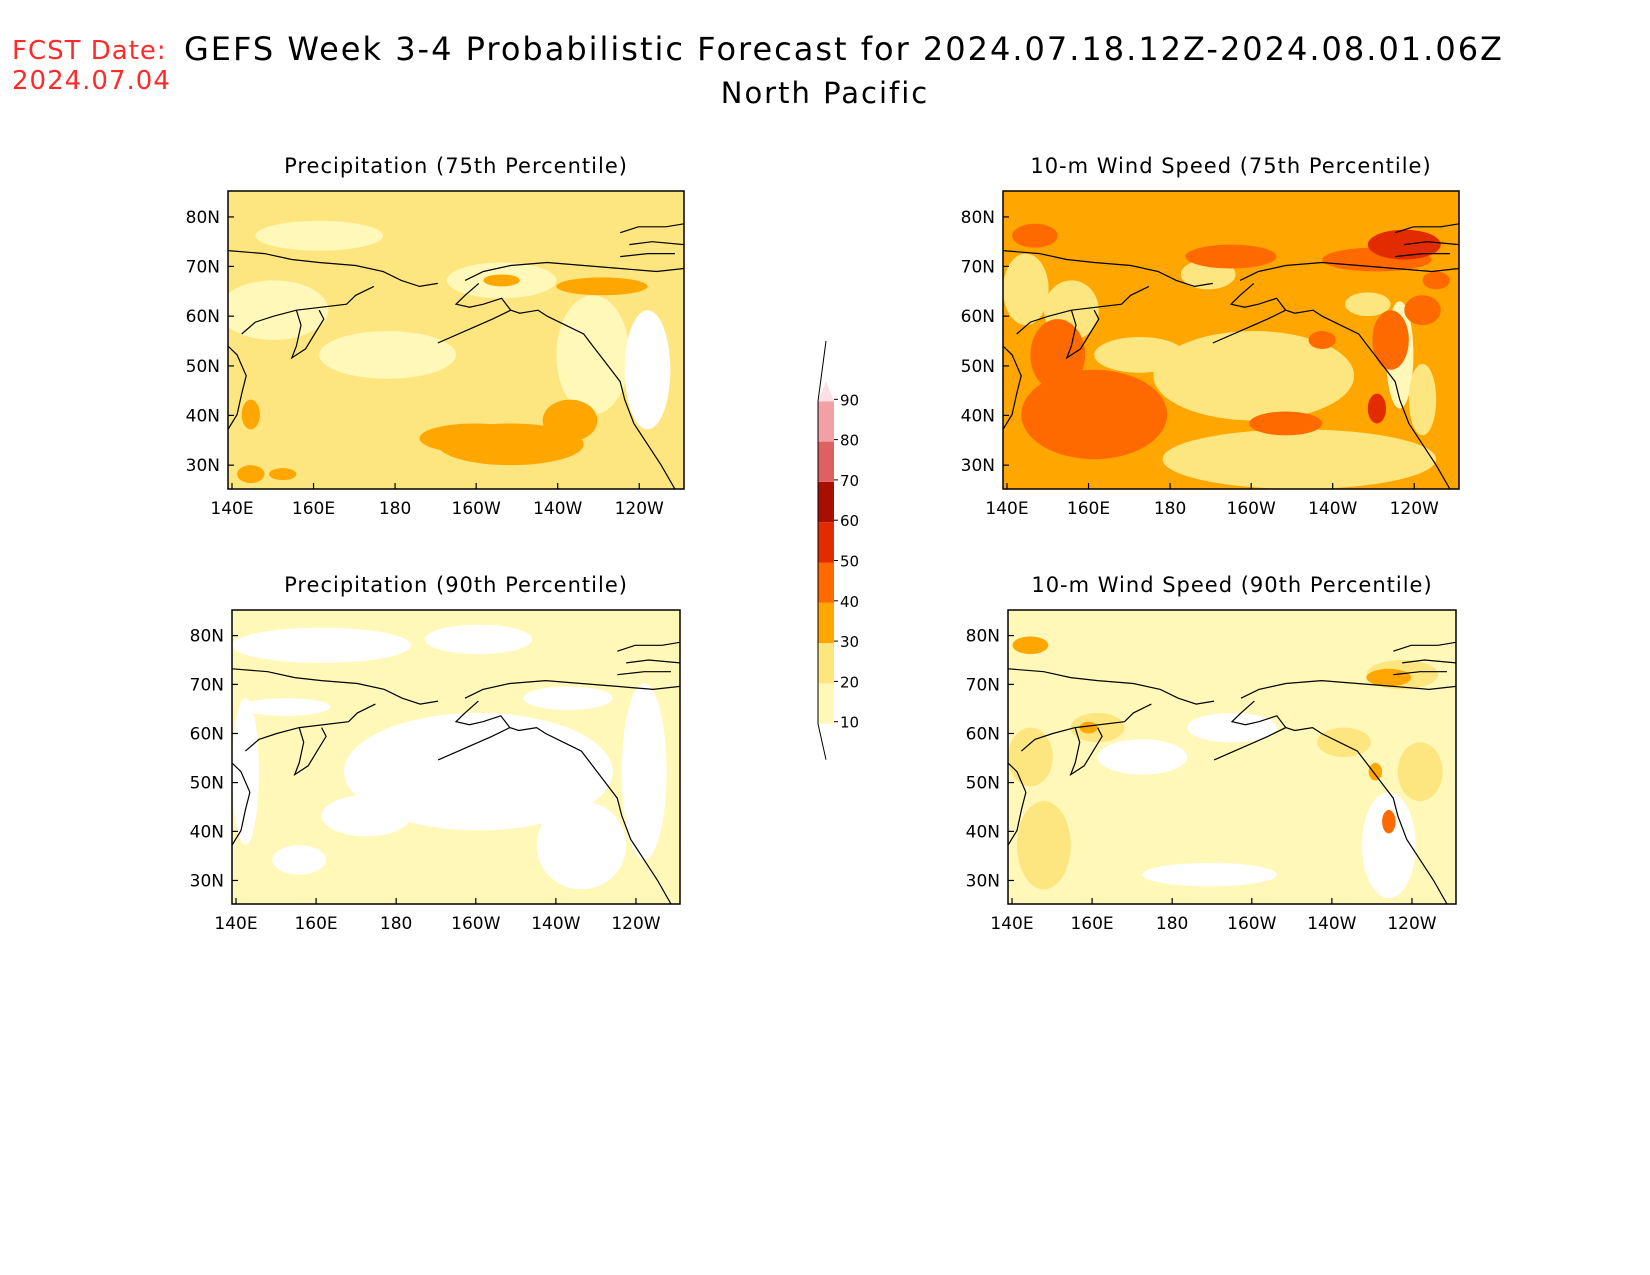 This screenshot has height=1275, width=1650. What do you see at coordinates (91, 81) in the screenshot?
I see `forecast-date-value: 2024.07.04` at bounding box center [91, 81].